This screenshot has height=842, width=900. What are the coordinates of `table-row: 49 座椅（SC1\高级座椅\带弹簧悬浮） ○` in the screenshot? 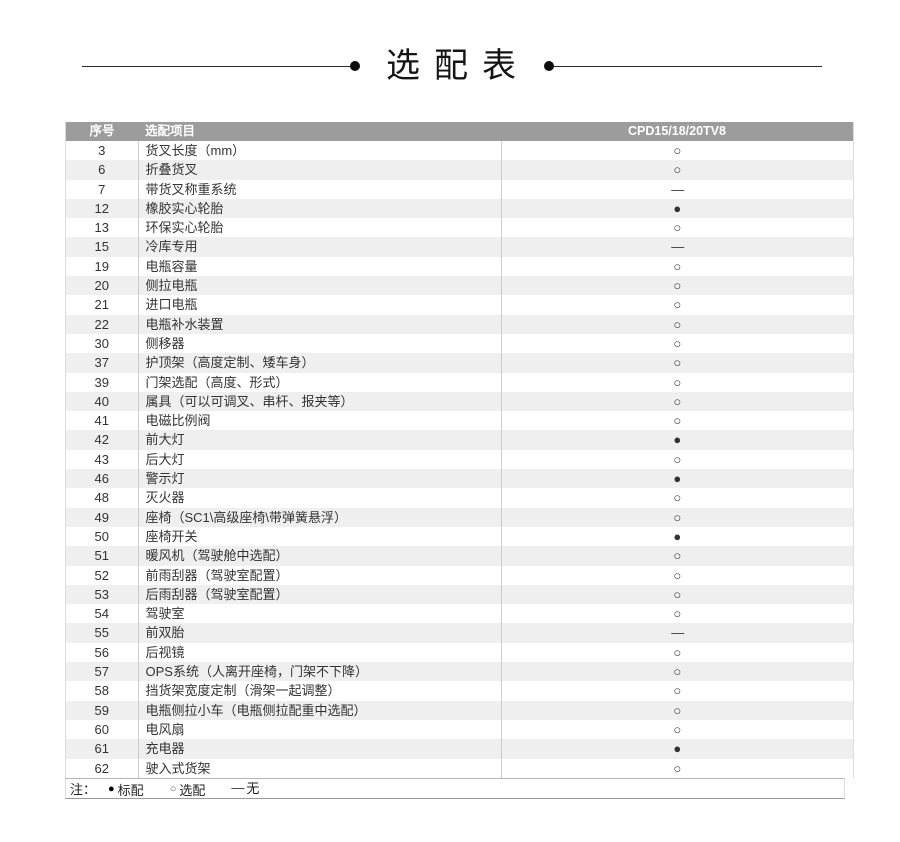 It's located at (459, 517).